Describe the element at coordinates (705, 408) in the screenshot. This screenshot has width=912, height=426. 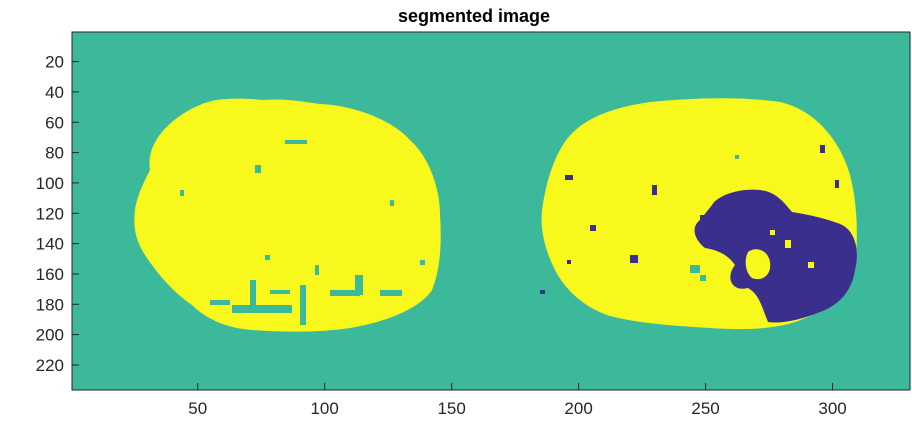
I see `x-tick-label: 250` at that location.